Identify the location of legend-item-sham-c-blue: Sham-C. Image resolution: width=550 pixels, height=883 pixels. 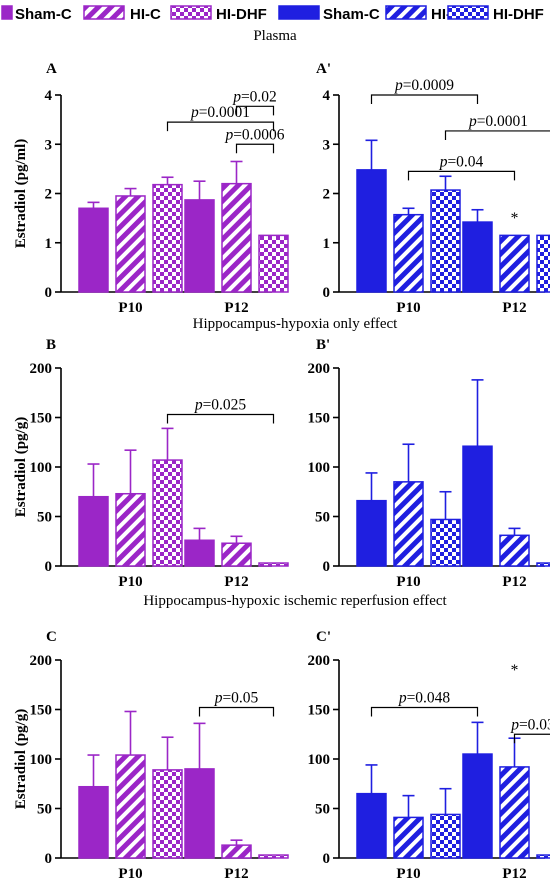
(329, 14).